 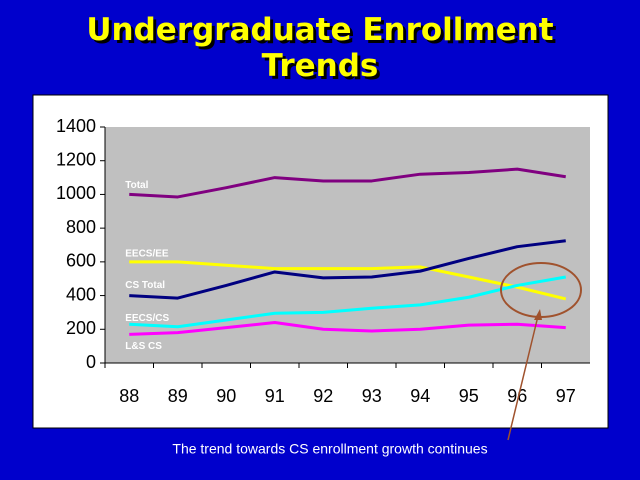 What do you see at coordinates (178, 396) in the screenshot?
I see `x-tick-label: 89` at bounding box center [178, 396].